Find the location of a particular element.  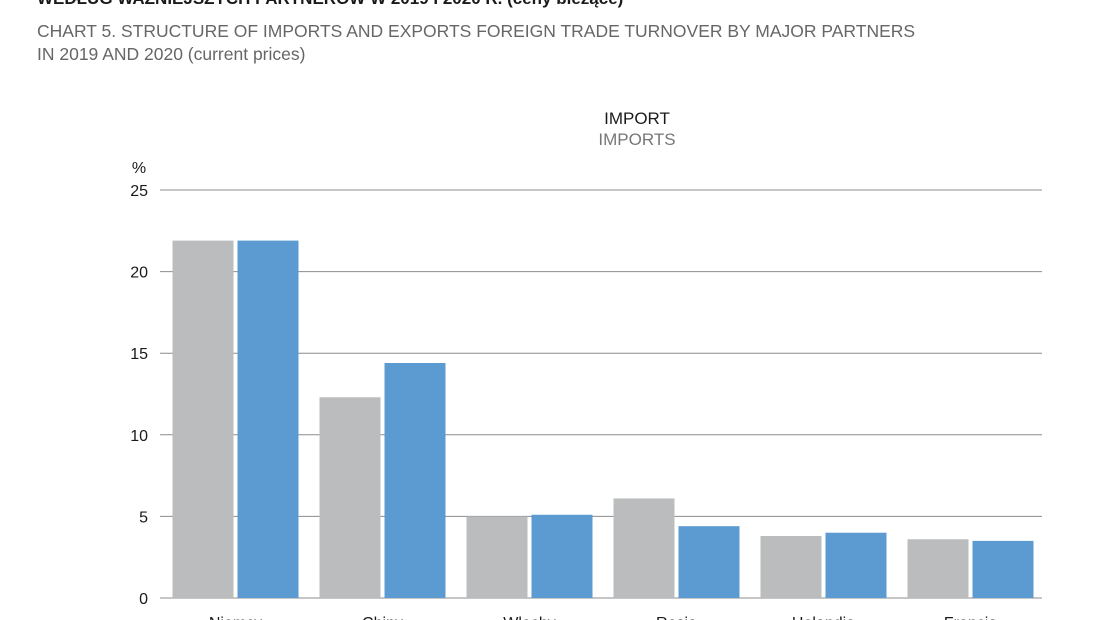

bar-2019-włochy is located at coordinates (497, 557).